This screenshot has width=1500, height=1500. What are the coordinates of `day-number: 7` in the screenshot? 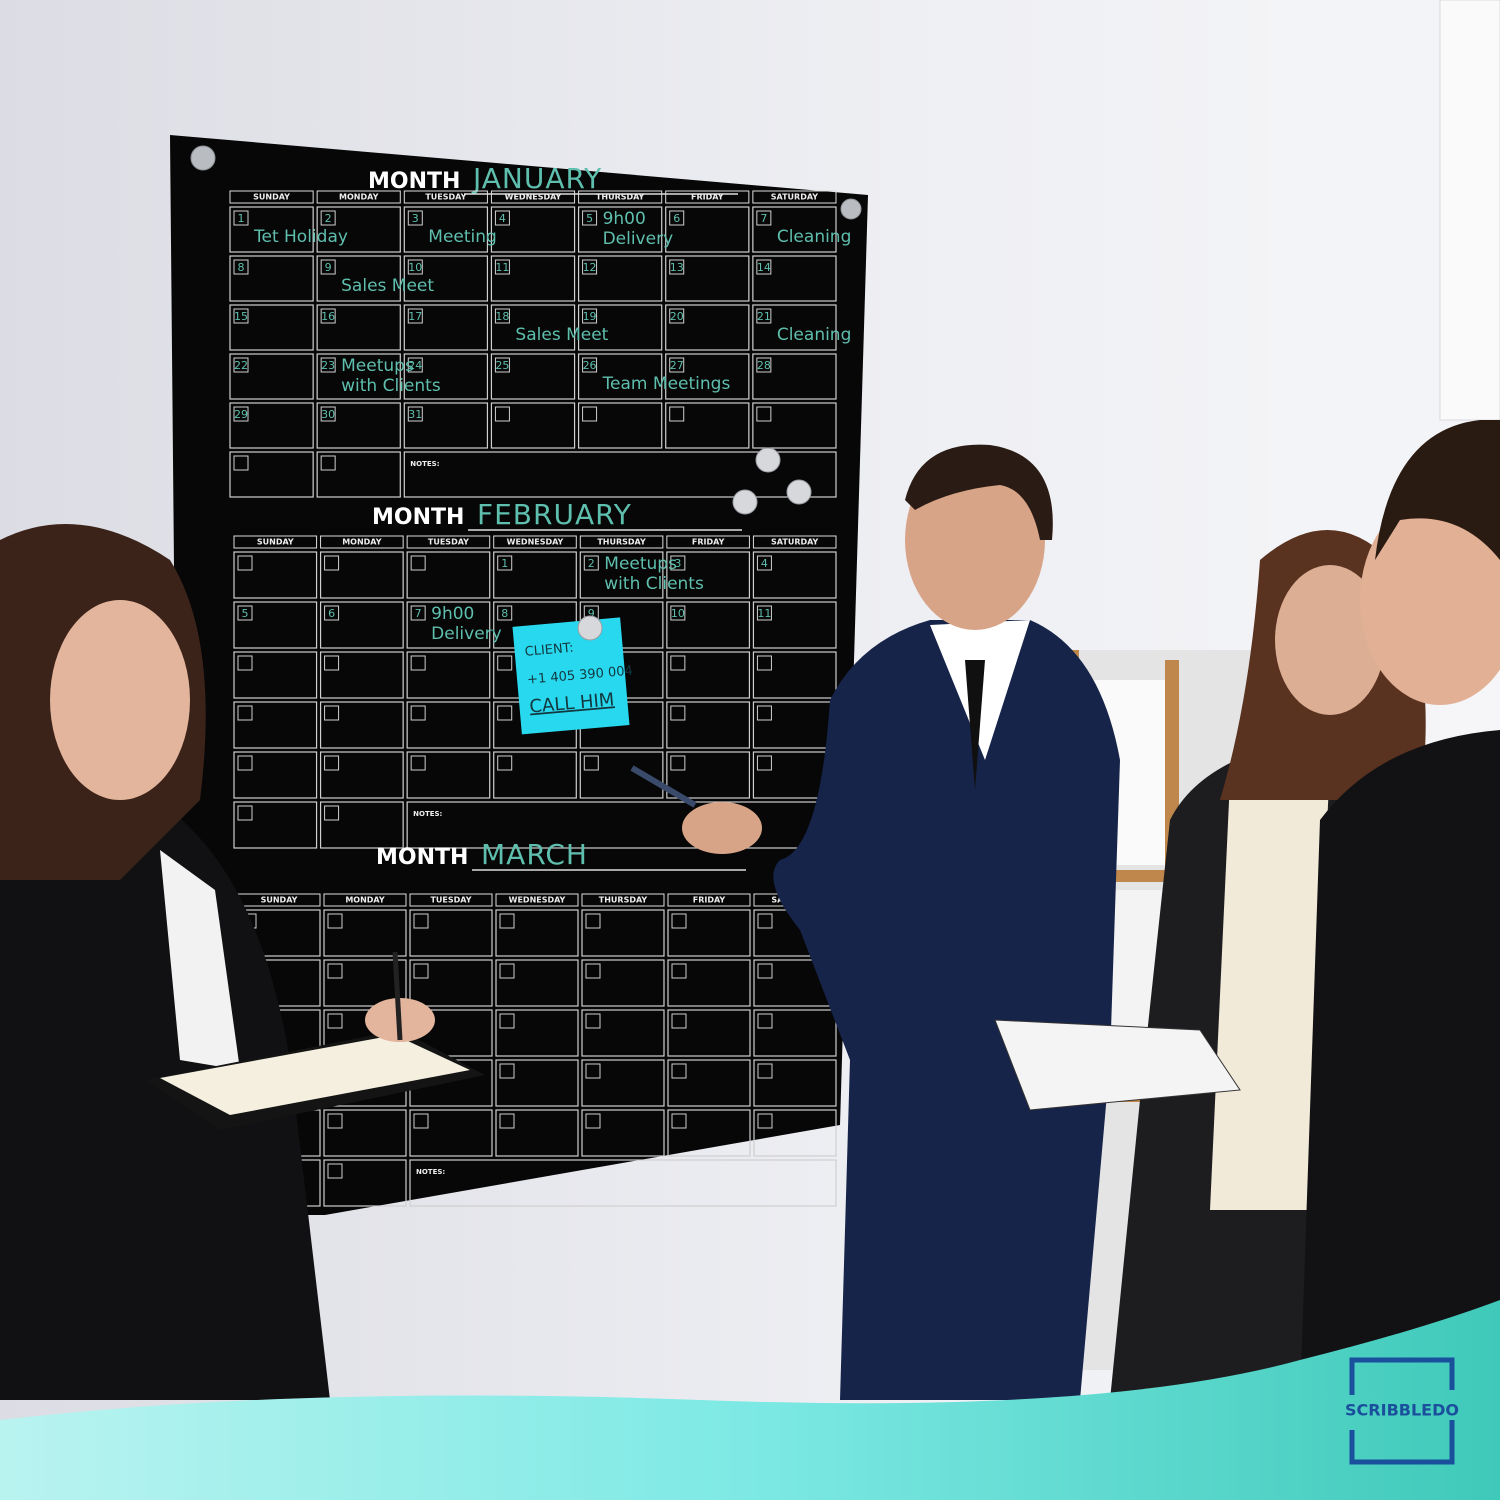 It's located at (763, 218).